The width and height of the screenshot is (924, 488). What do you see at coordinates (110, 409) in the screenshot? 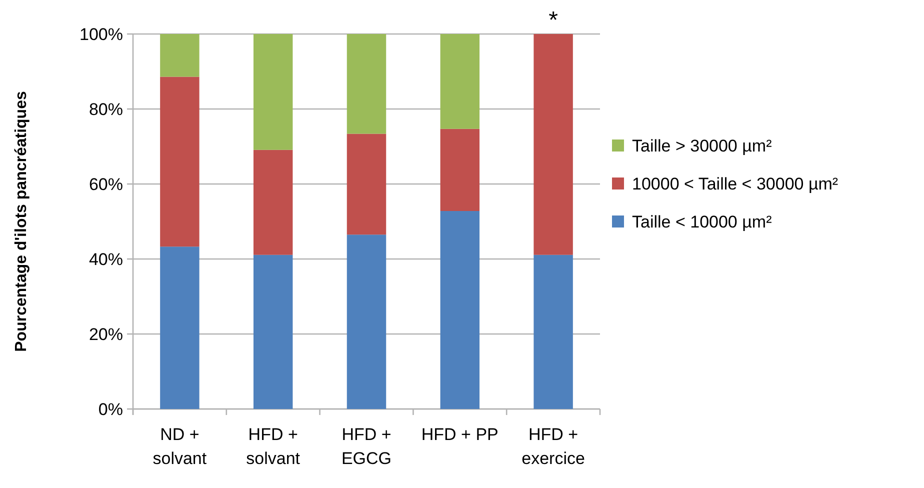
I see `y-tick-label: 0%` at bounding box center [110, 409].